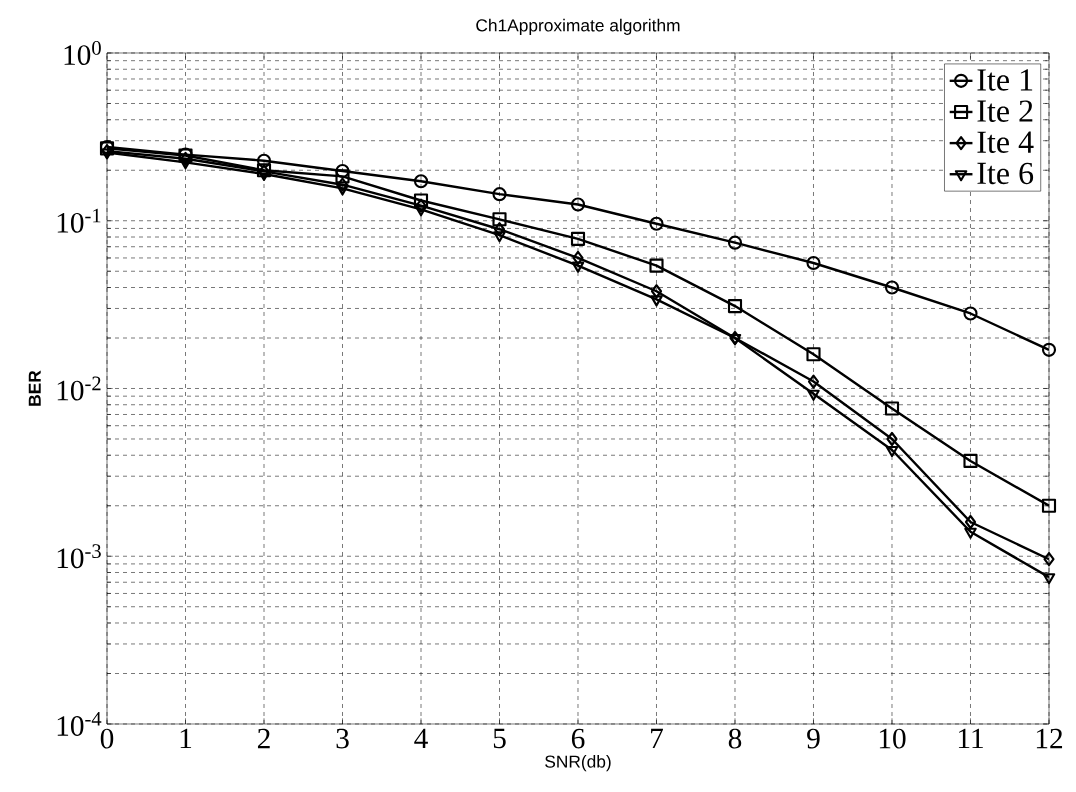 The image size is (1076, 792). I want to click on x-tick-label: 9, so click(813, 738).